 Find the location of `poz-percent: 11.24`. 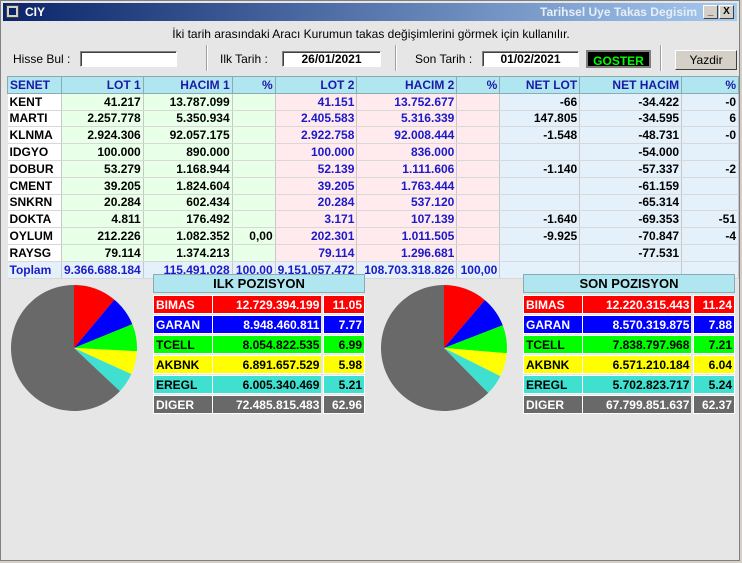

poz-percent: 11.24 is located at coordinates (714, 304).